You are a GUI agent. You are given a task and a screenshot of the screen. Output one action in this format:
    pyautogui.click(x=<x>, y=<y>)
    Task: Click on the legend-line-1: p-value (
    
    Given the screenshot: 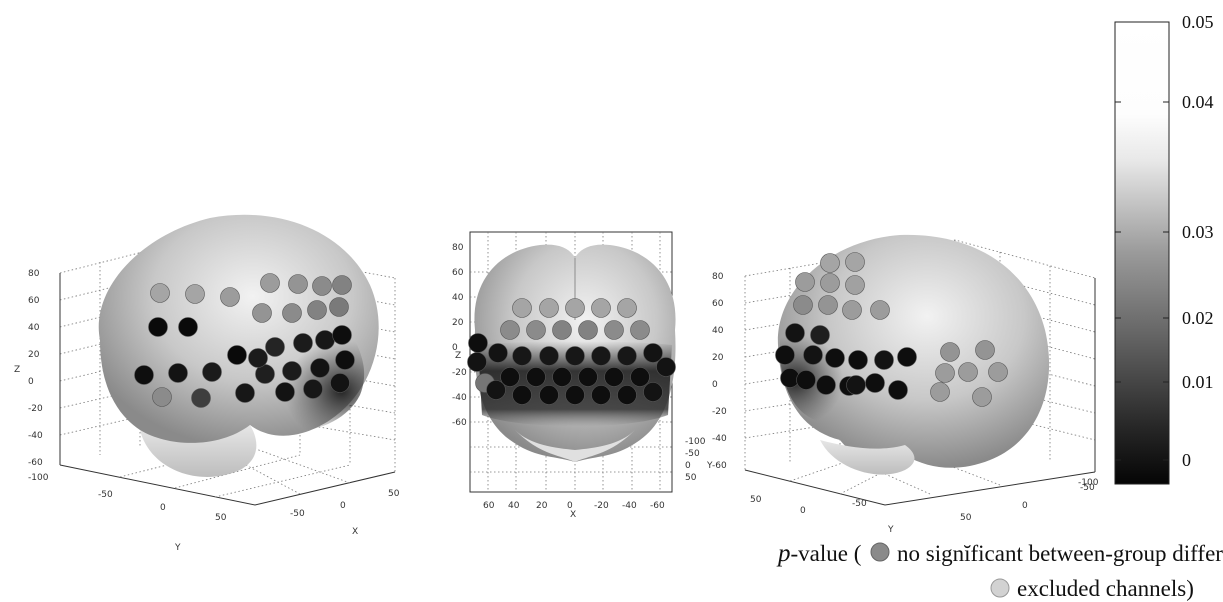 What is the action you would take?
    pyautogui.click(x=818, y=553)
    